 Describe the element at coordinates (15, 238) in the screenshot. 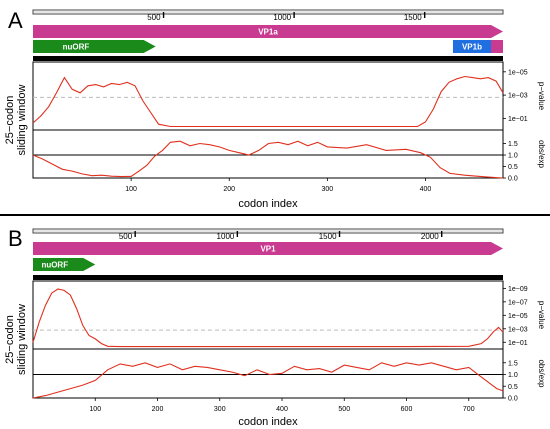

I see `panel-letter: B` at that location.